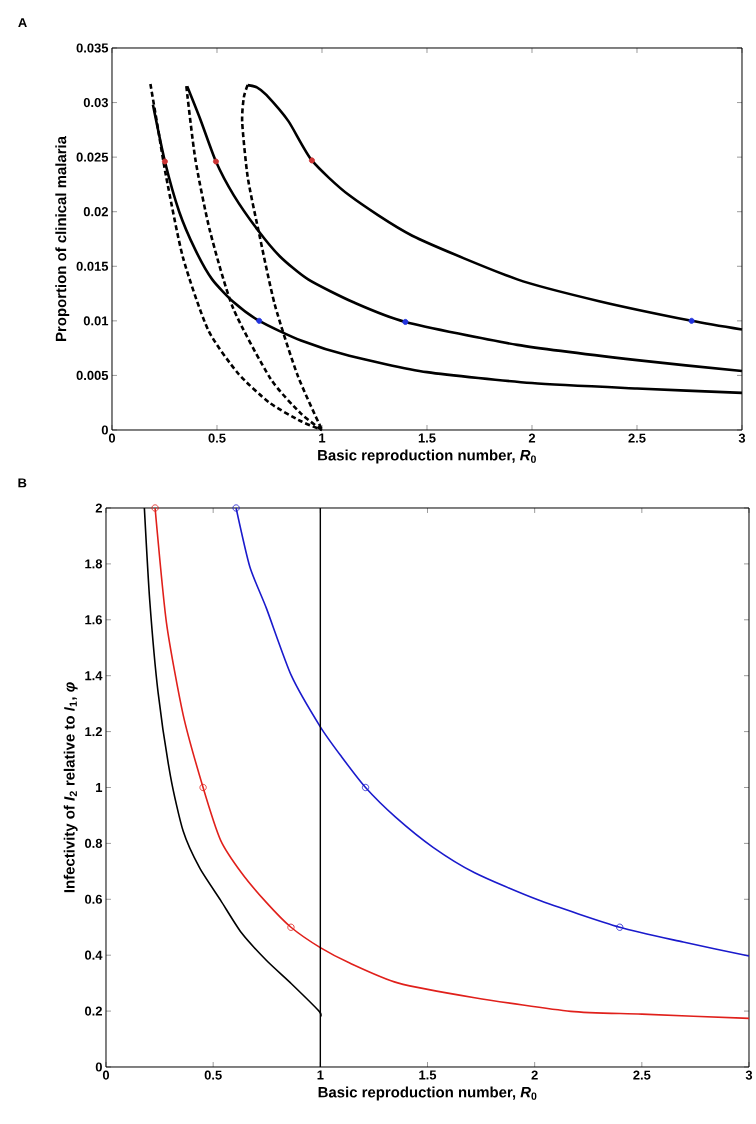 The width and height of the screenshot is (756, 1124). Describe the element at coordinates (96, 321) in the screenshot. I see `y-tick-label: 0.01` at that location.